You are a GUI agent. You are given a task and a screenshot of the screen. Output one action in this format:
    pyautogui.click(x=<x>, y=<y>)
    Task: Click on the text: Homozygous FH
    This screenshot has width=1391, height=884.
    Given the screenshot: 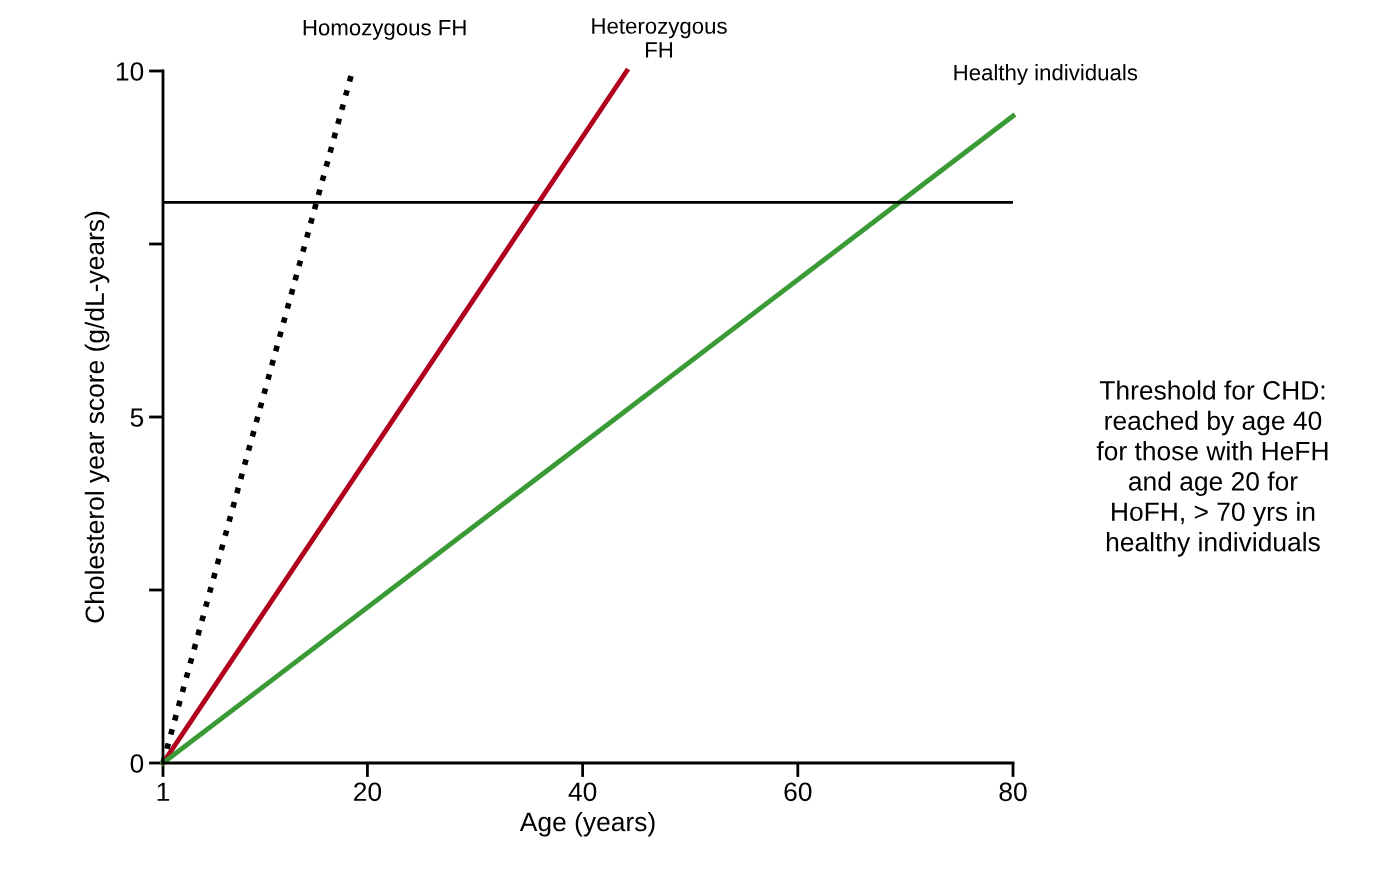 What is the action you would take?
    pyautogui.click(x=384, y=29)
    